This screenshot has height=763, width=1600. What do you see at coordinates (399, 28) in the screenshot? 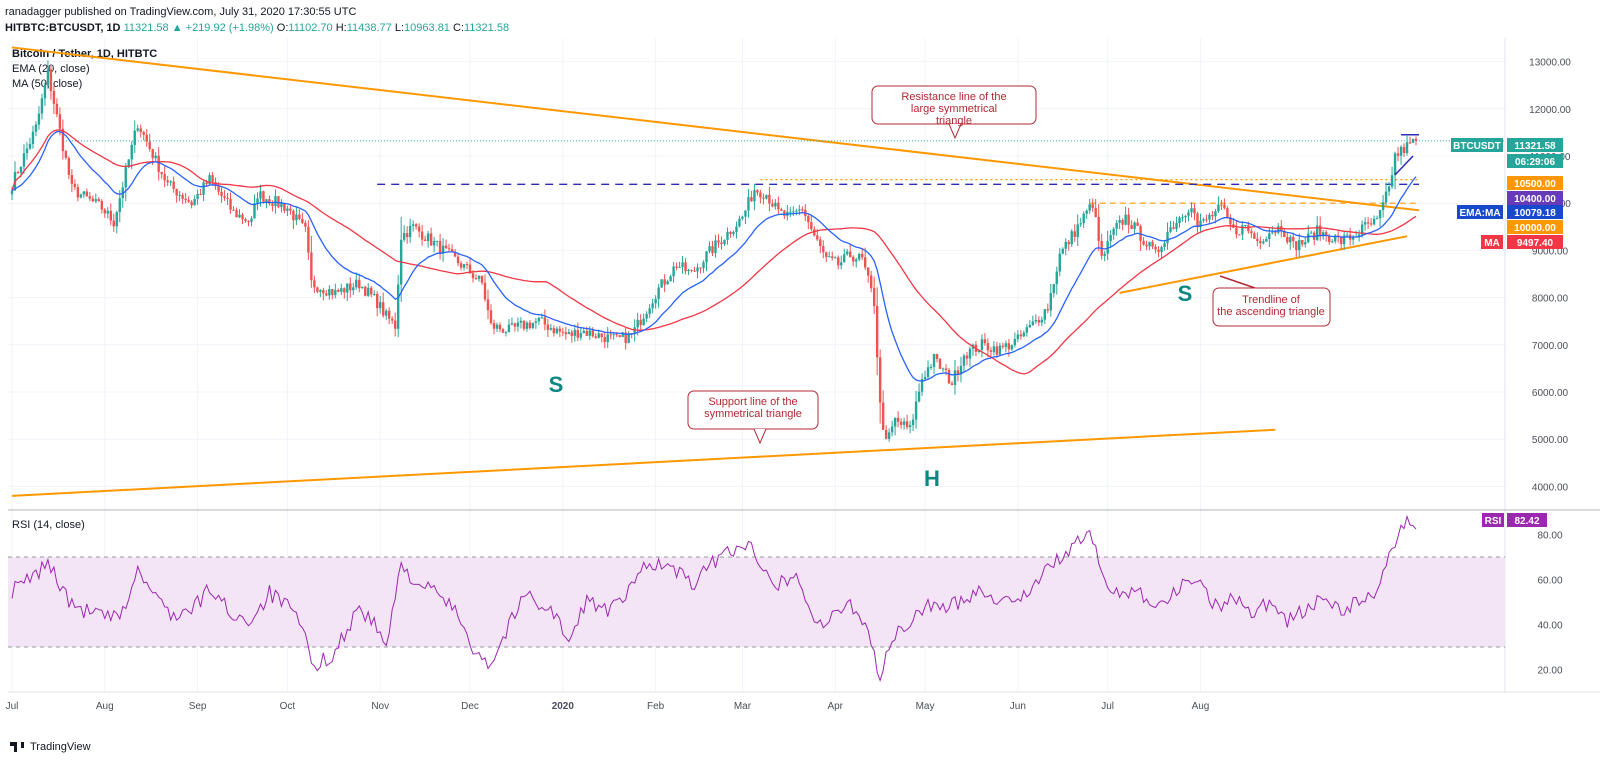
I see `low-label: L:` at bounding box center [399, 28].